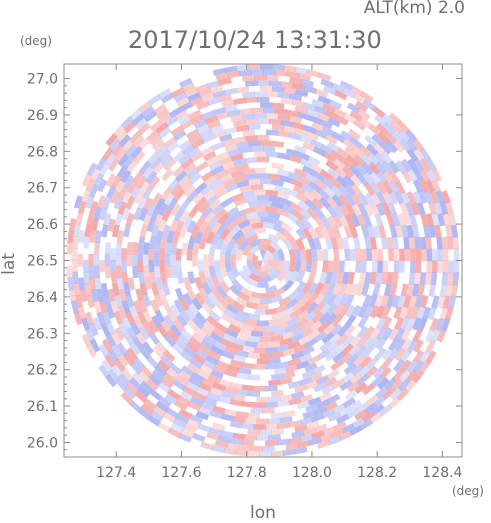 This screenshot has height=523, width=491. I want to click on y-tick-label: 26.5, so click(42, 262).